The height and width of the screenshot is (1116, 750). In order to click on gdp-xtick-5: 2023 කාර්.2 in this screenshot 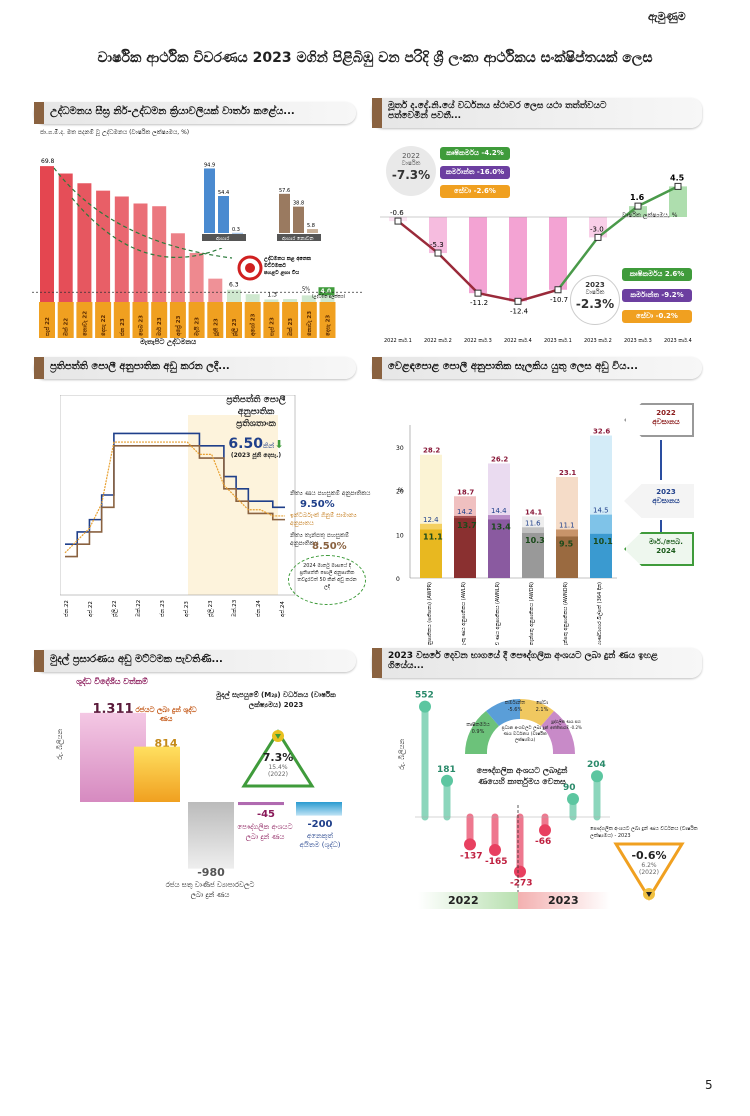, I will do `click(598, 340)`.